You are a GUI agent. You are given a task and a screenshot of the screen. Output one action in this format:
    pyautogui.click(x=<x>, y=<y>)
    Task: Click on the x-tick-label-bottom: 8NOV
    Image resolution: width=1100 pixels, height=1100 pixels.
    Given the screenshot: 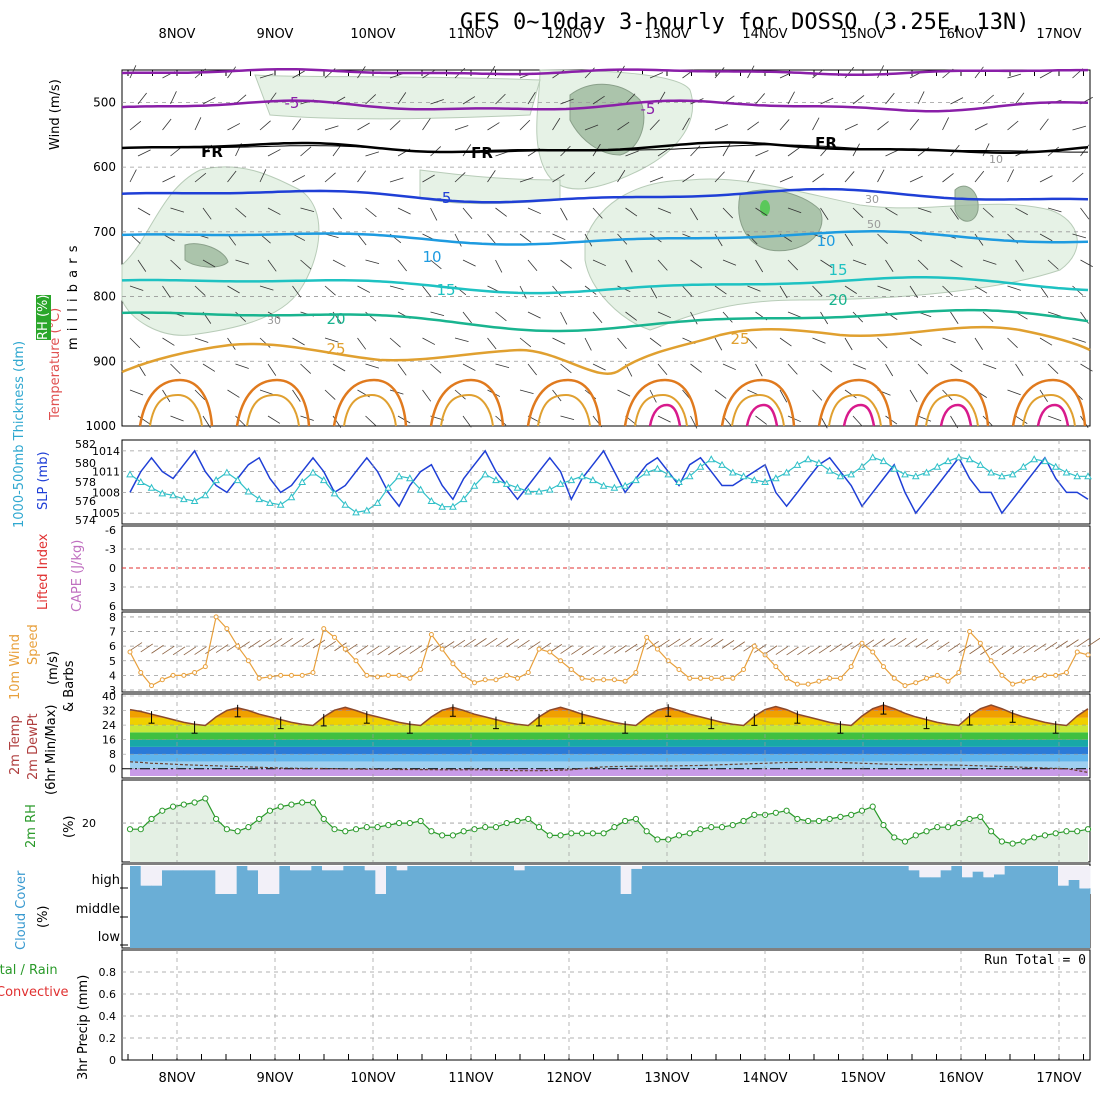 What is the action you would take?
    pyautogui.click(x=177, y=1078)
    